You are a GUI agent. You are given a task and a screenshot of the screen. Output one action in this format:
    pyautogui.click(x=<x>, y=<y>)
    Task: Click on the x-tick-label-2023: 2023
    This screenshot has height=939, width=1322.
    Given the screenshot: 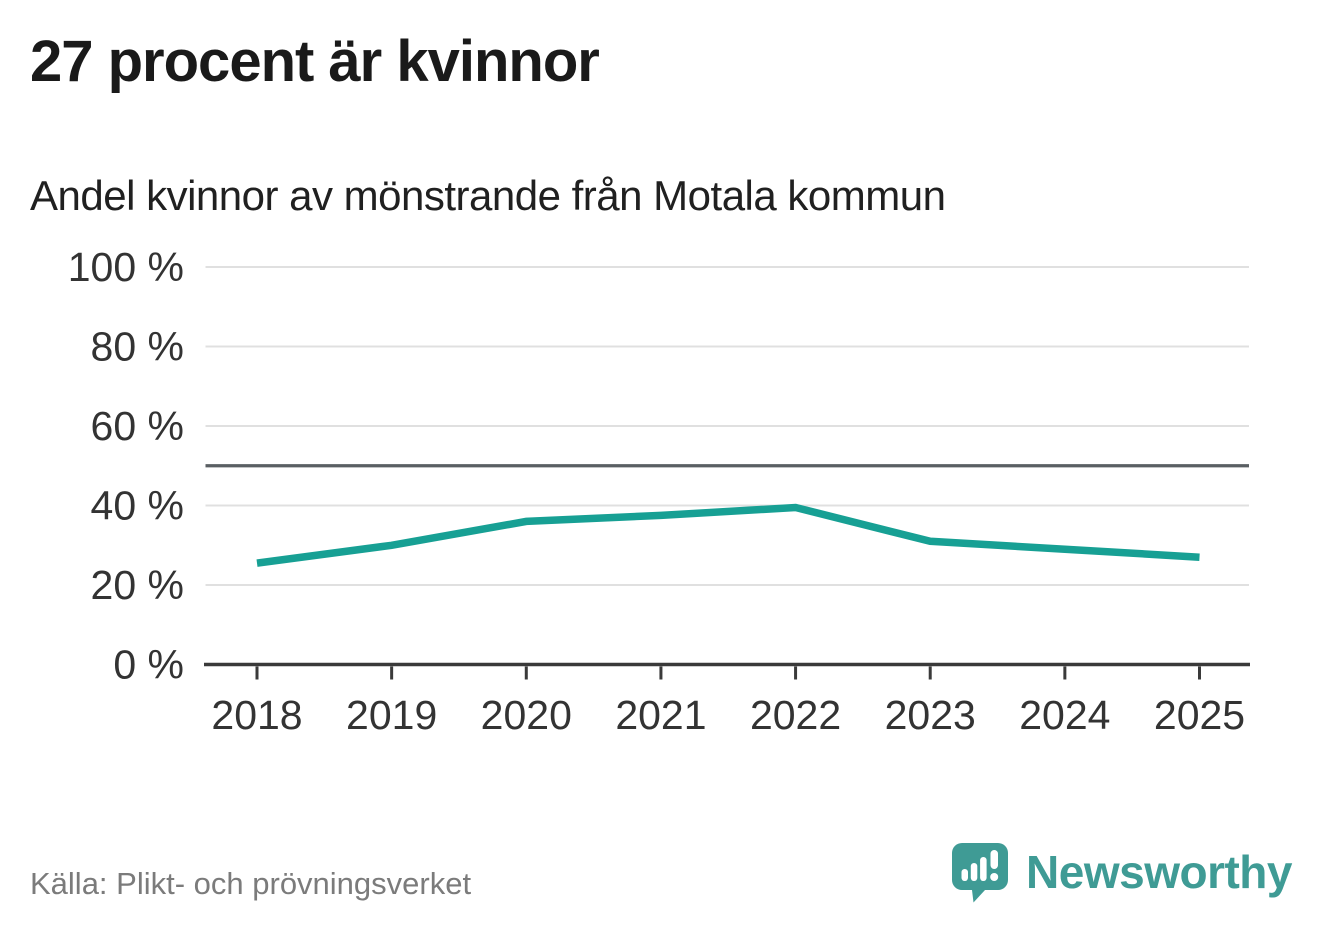 What is the action you would take?
    pyautogui.click(x=930, y=715)
    